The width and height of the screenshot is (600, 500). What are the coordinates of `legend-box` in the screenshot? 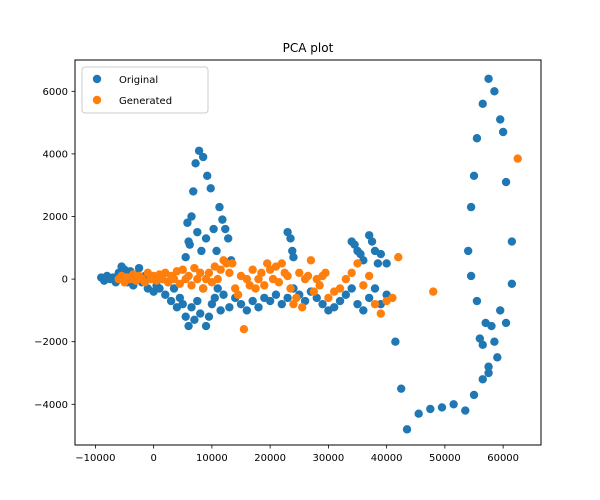 It's located at (145, 90).